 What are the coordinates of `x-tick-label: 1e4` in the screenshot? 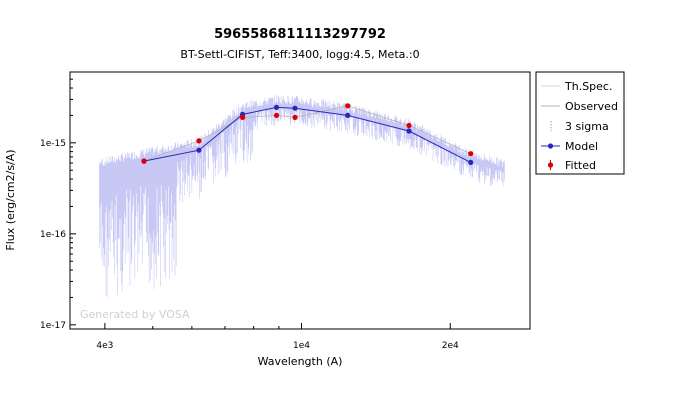 It's located at (301, 346).